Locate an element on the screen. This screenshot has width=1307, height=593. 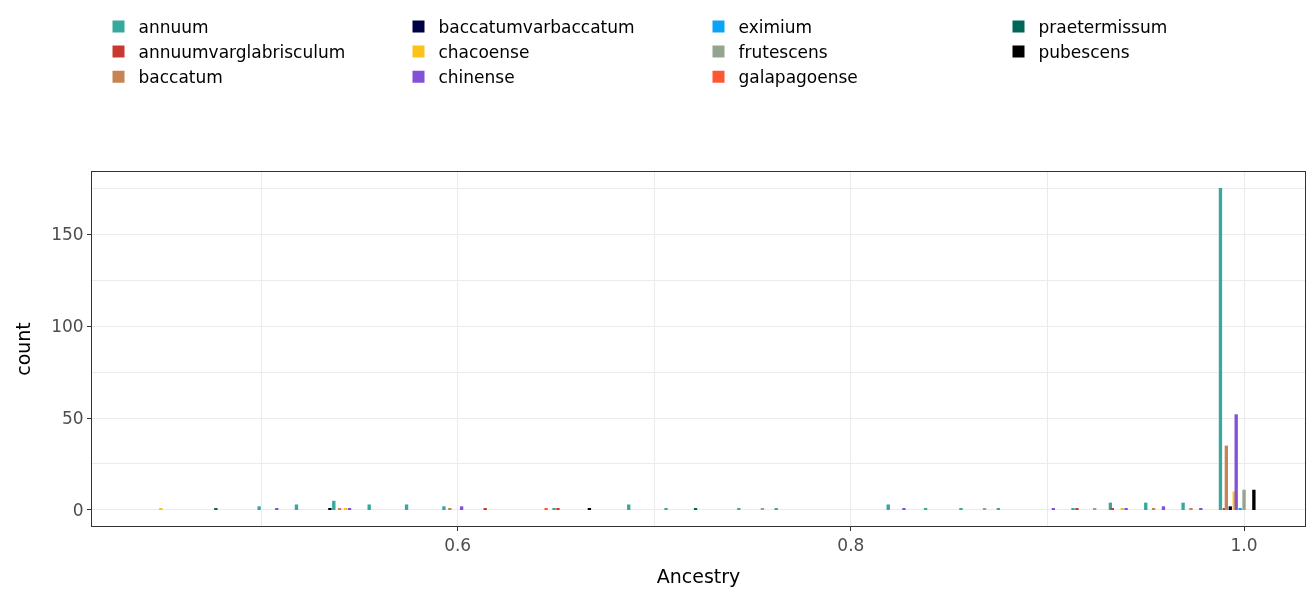
legend-label: galapagoense is located at coordinates (798, 77).